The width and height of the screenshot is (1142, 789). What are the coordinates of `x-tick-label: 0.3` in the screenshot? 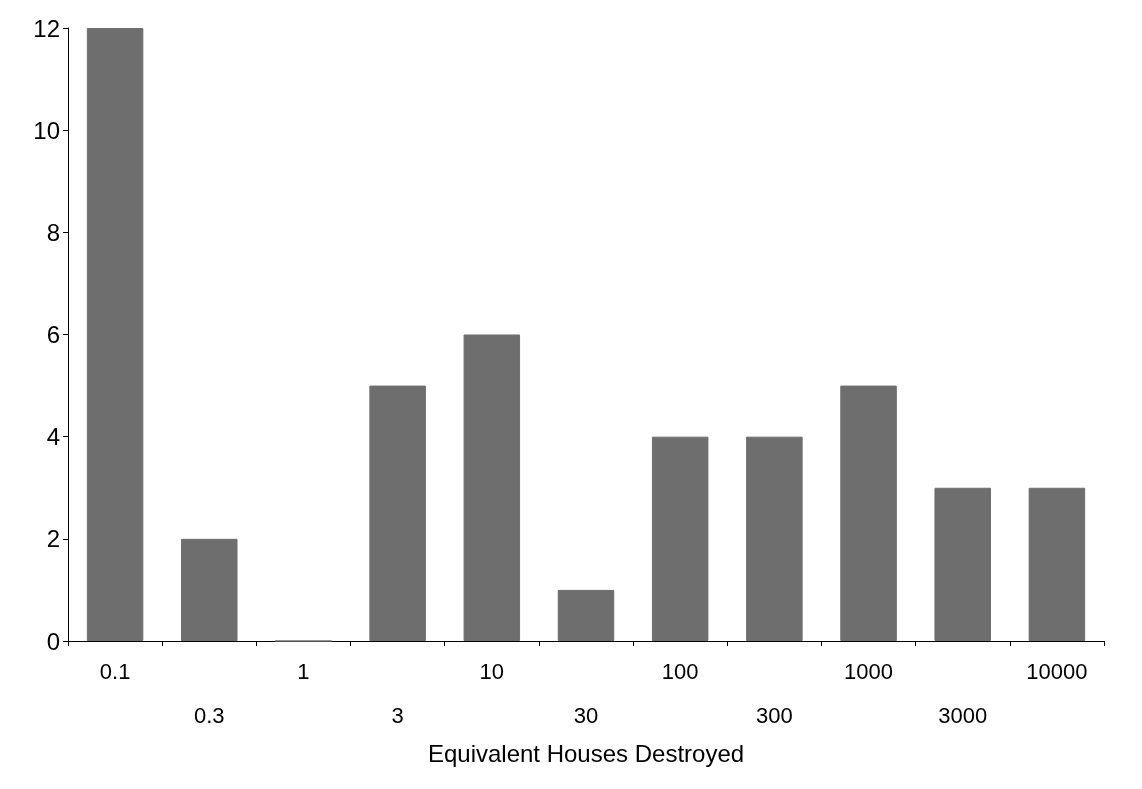 It's located at (209, 715).